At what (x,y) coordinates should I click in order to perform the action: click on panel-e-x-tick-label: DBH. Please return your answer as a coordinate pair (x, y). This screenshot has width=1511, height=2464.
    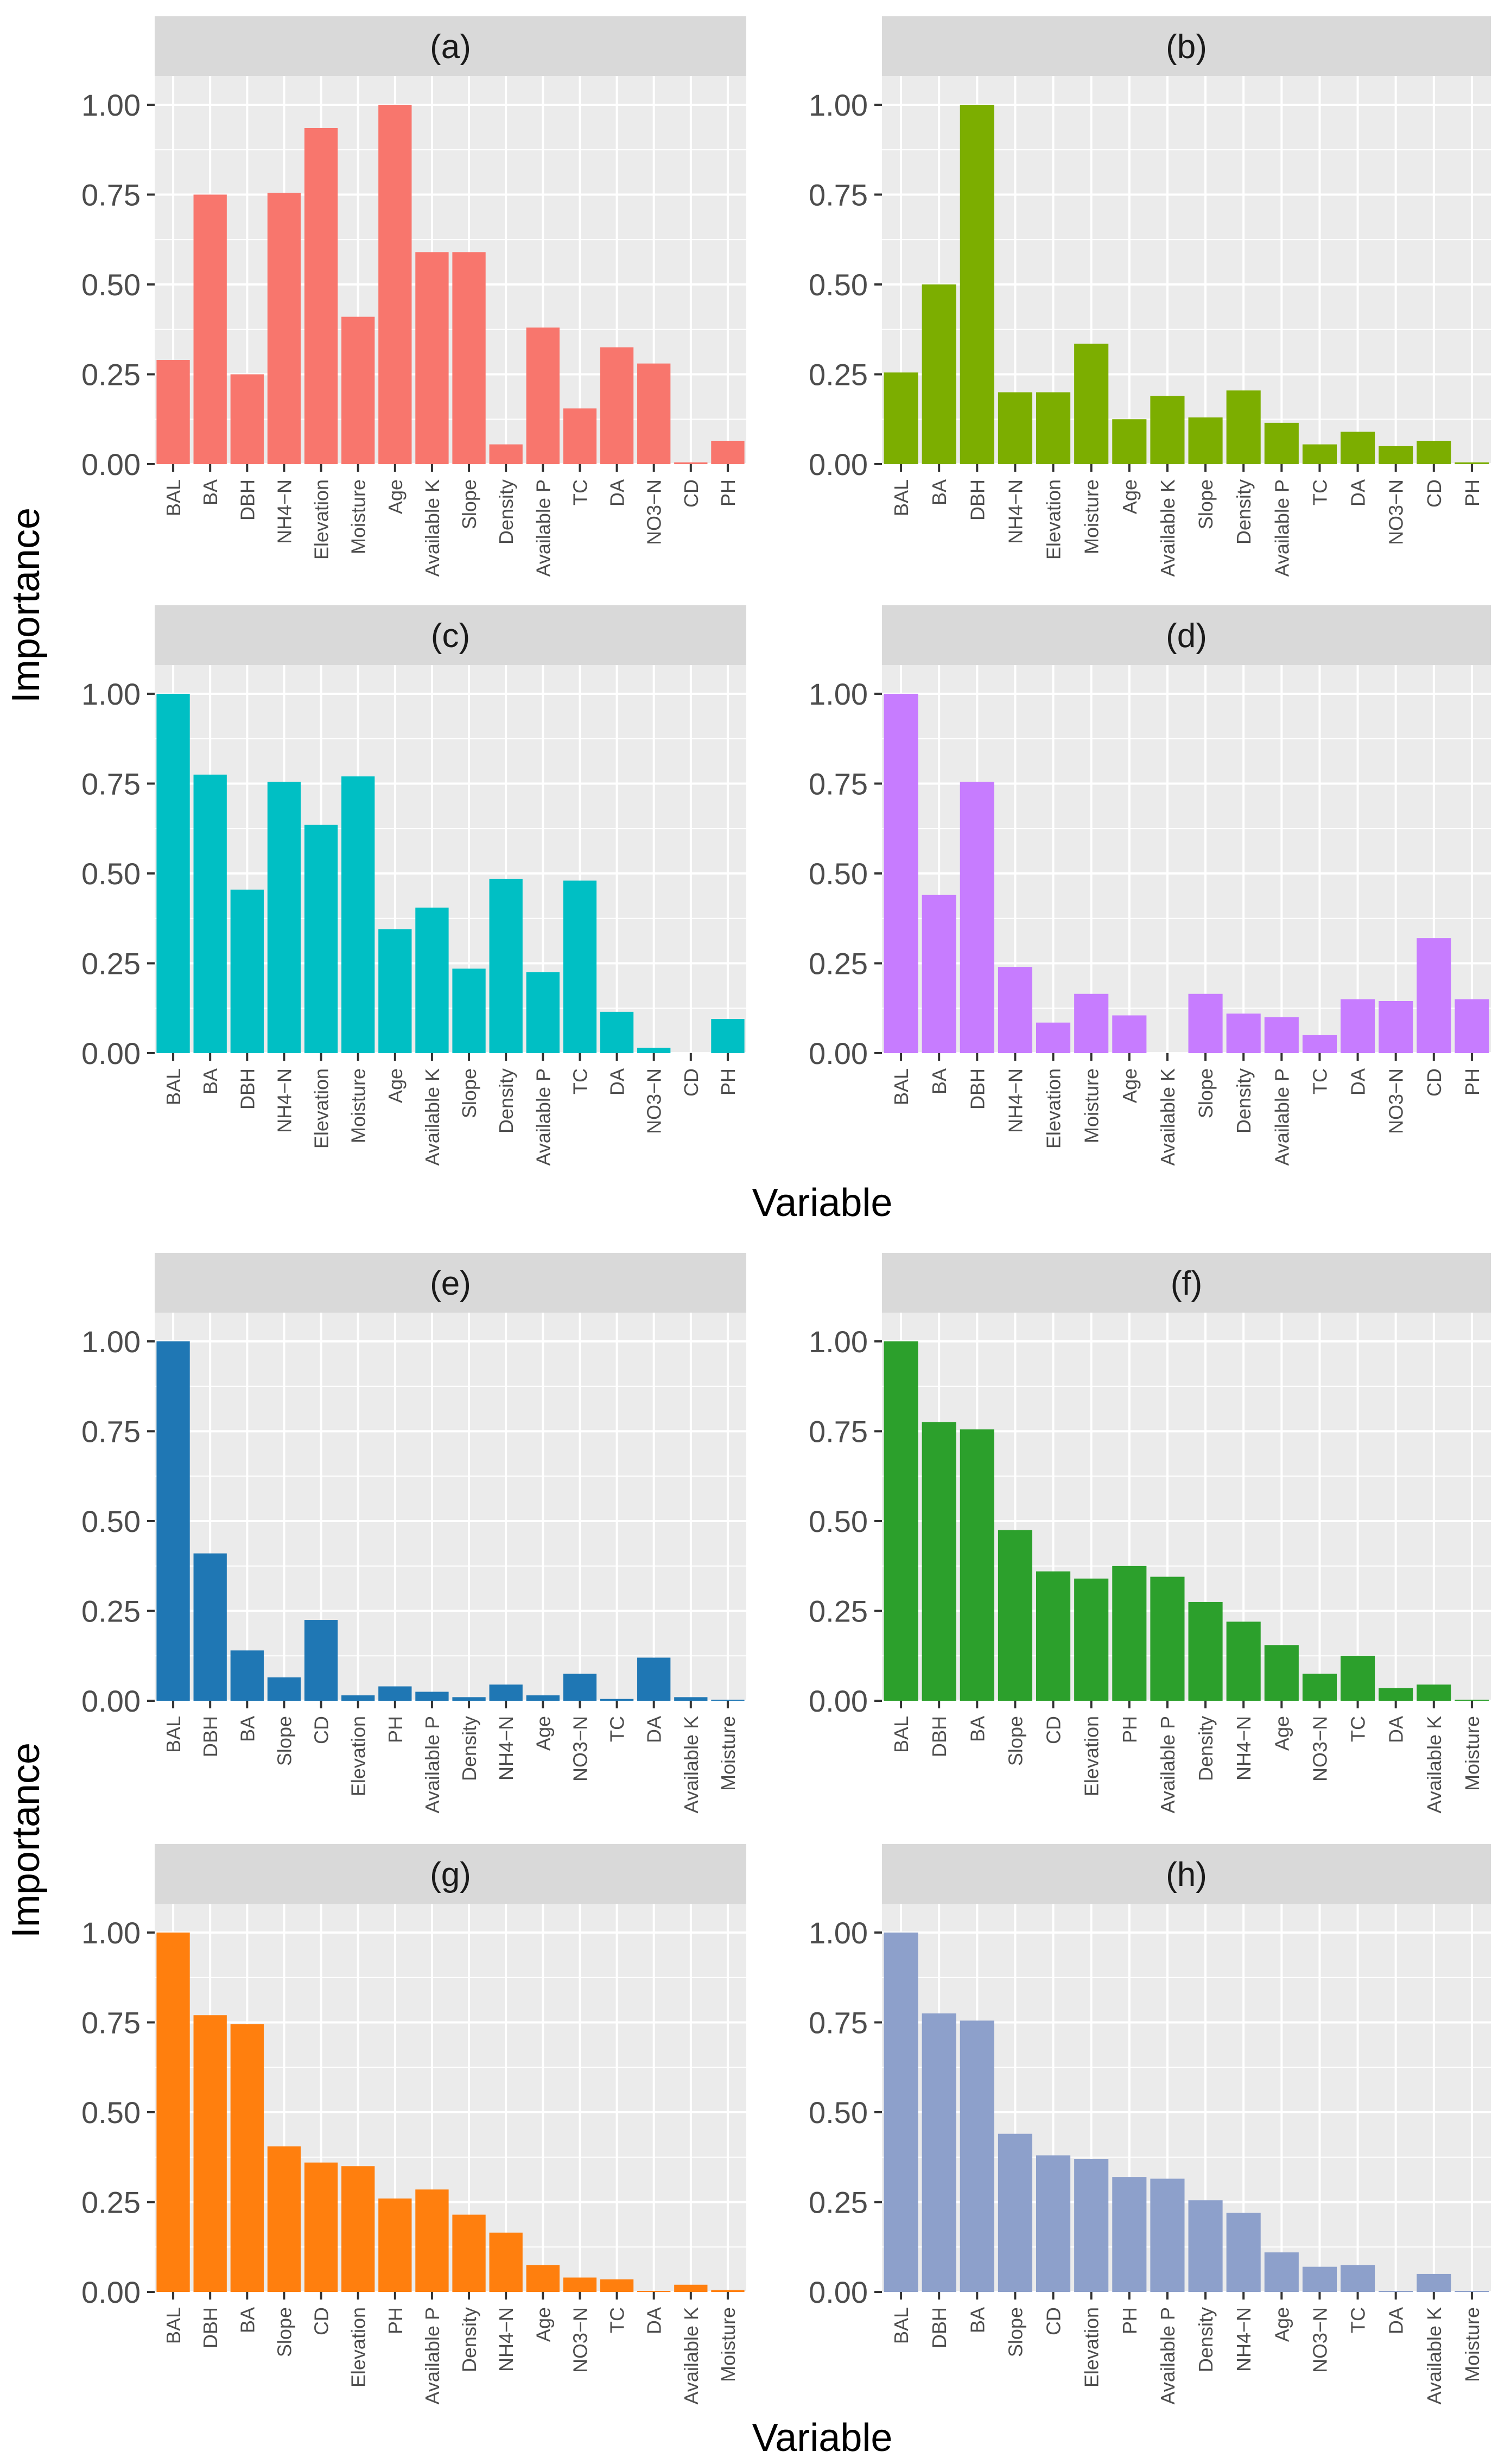
    Looking at the image, I should click on (210, 1736).